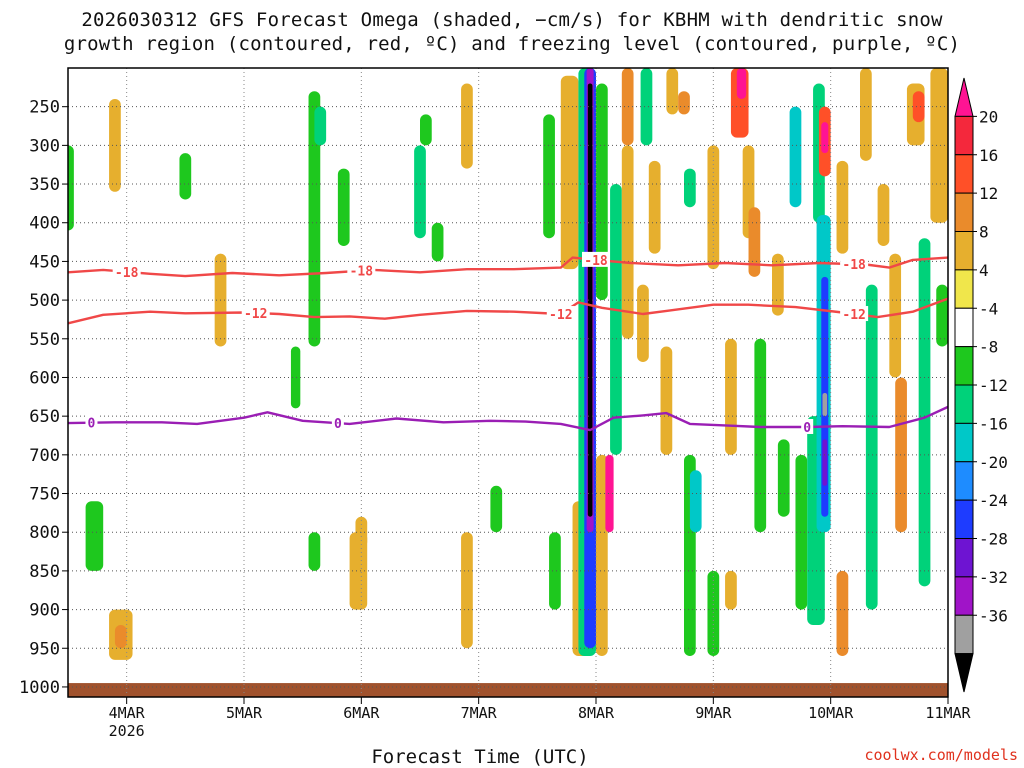 The image size is (1024, 768). What do you see at coordinates (361, 713) in the screenshot?
I see `x-tick-label: 6MAR` at bounding box center [361, 713].